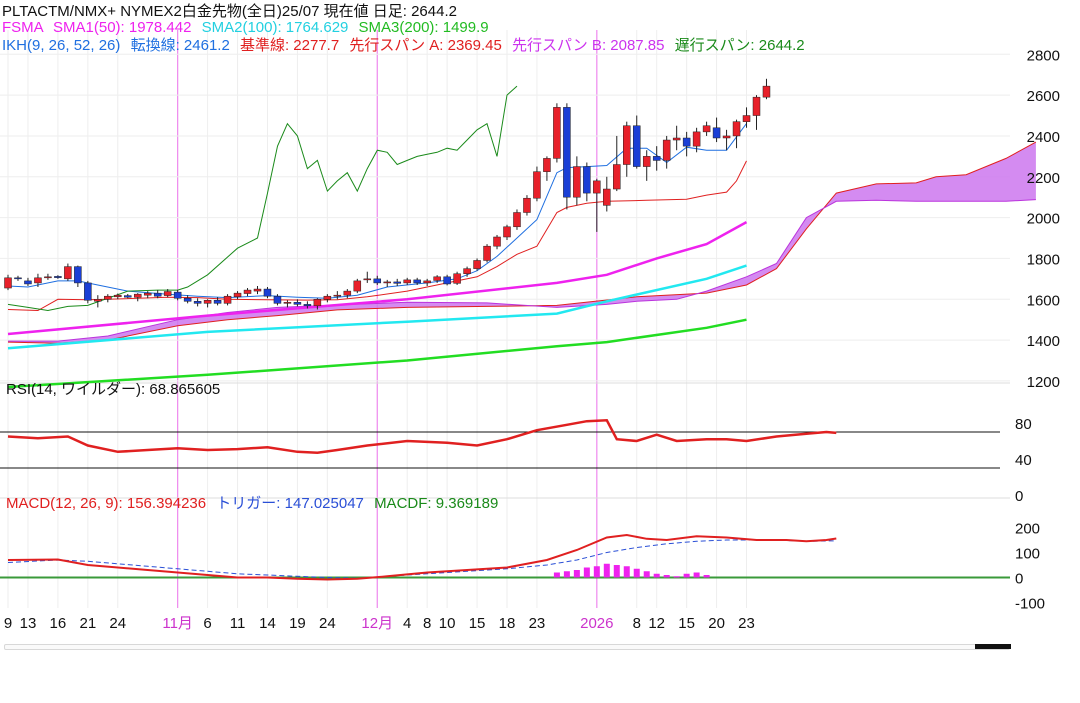  Describe the element at coordinates (1027, 554) in the screenshot. I see `macd-tick-label: 100` at that location.